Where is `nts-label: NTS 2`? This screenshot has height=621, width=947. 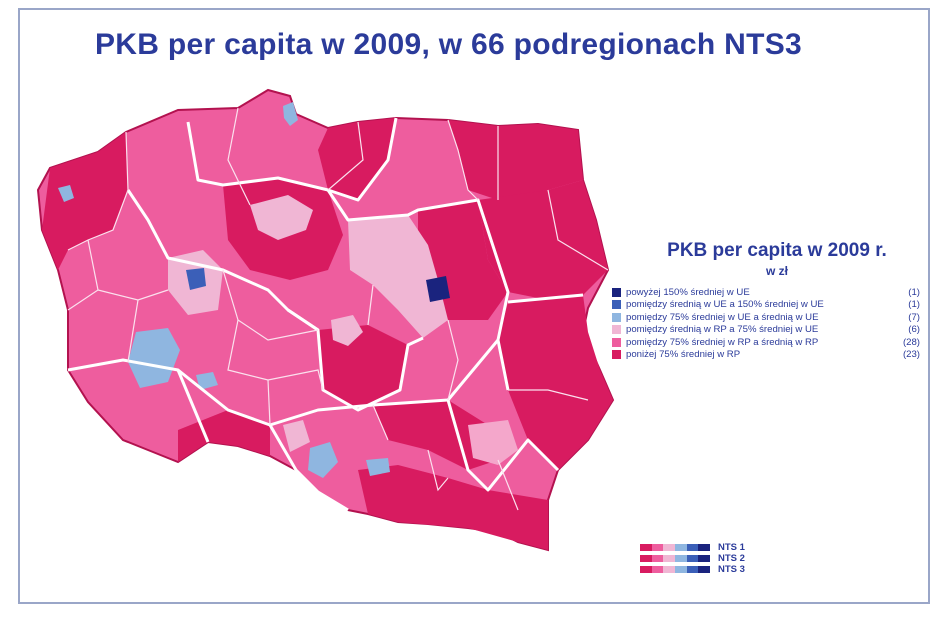 nts-label: NTS 2 is located at coordinates (731, 558).